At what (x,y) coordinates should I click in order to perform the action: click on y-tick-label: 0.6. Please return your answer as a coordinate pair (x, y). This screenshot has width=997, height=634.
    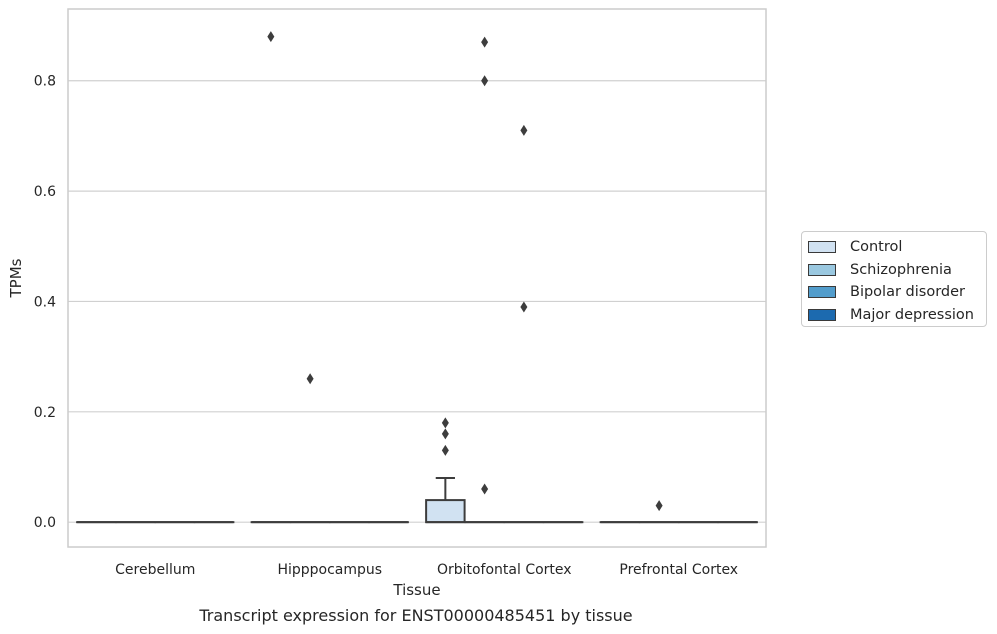
    Looking at the image, I should click on (45, 192).